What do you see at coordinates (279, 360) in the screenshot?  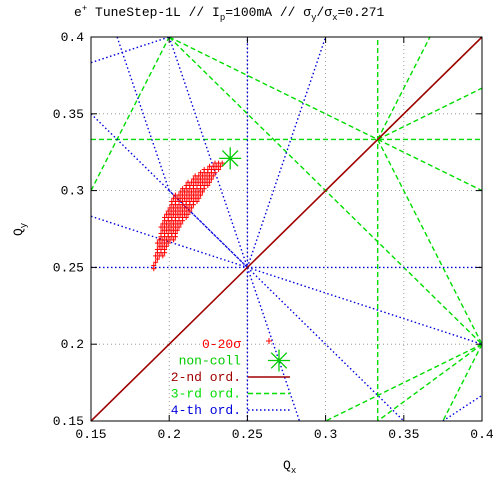 I see `legend-sample-star` at bounding box center [279, 360].